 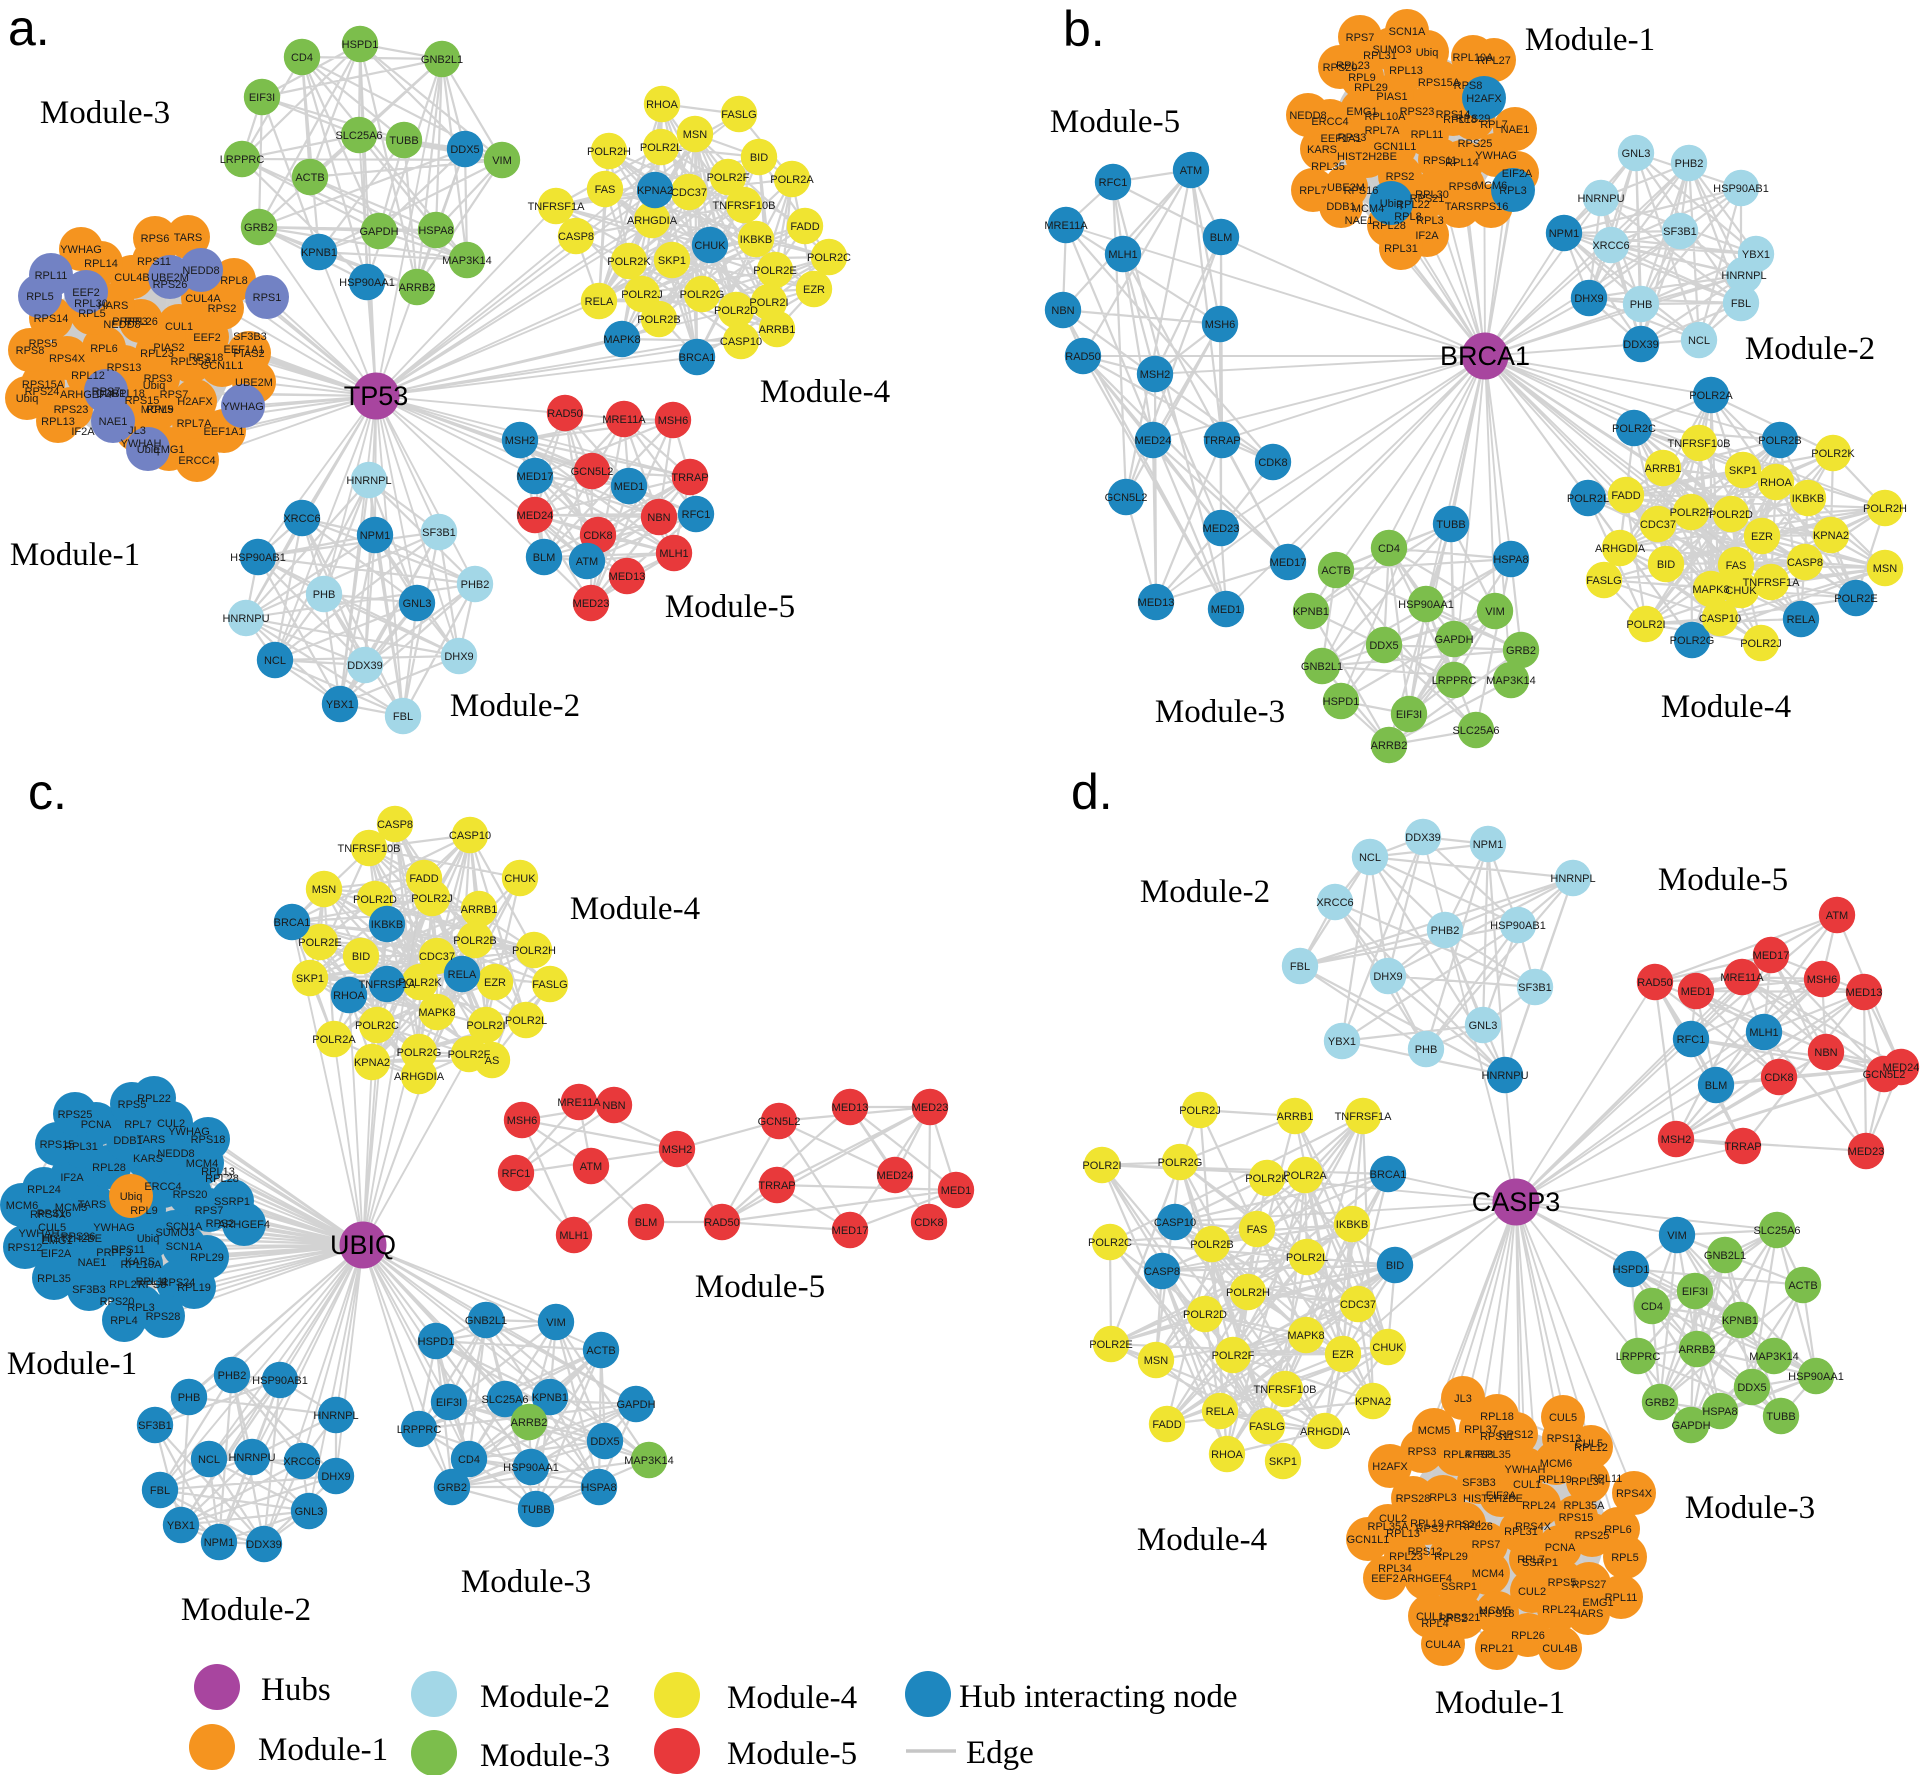 What do you see at coordinates (1479, 1483) in the screenshot?
I see `svg-text: SF3B3` at bounding box center [1479, 1483].